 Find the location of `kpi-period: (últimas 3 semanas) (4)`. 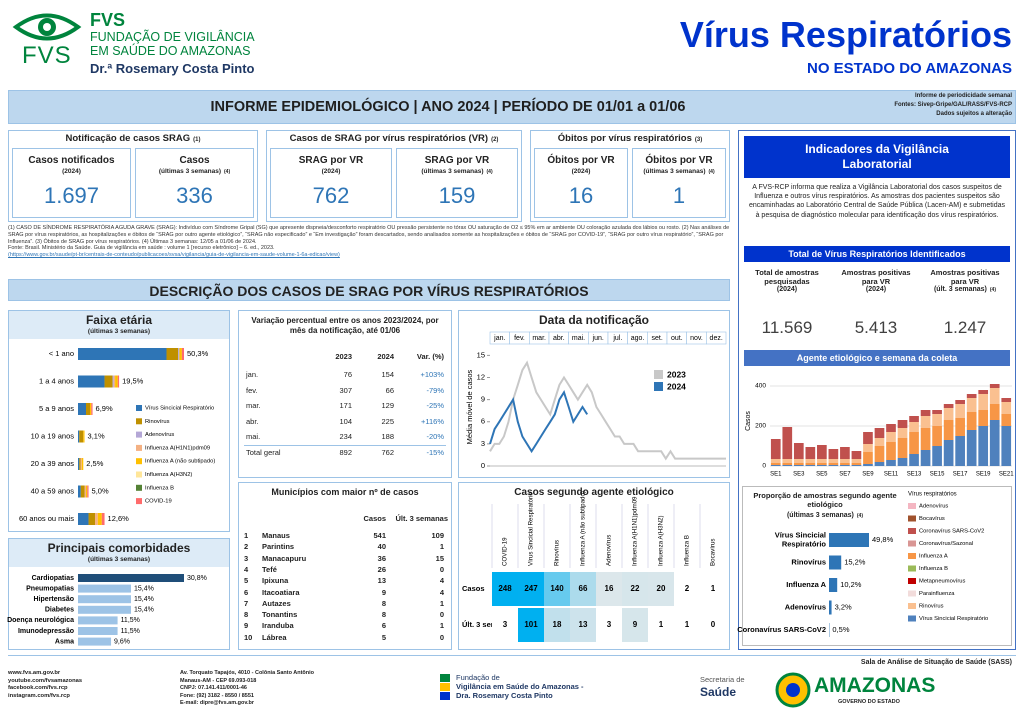

kpi-period: (últimas 3 semanas) (4) is located at coordinates (457, 171).